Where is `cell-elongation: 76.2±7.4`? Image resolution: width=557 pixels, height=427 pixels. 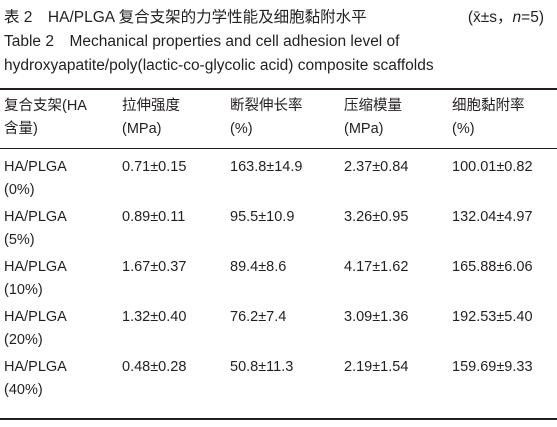
cell-elongation: 76.2±7.4 is located at coordinates (258, 317).